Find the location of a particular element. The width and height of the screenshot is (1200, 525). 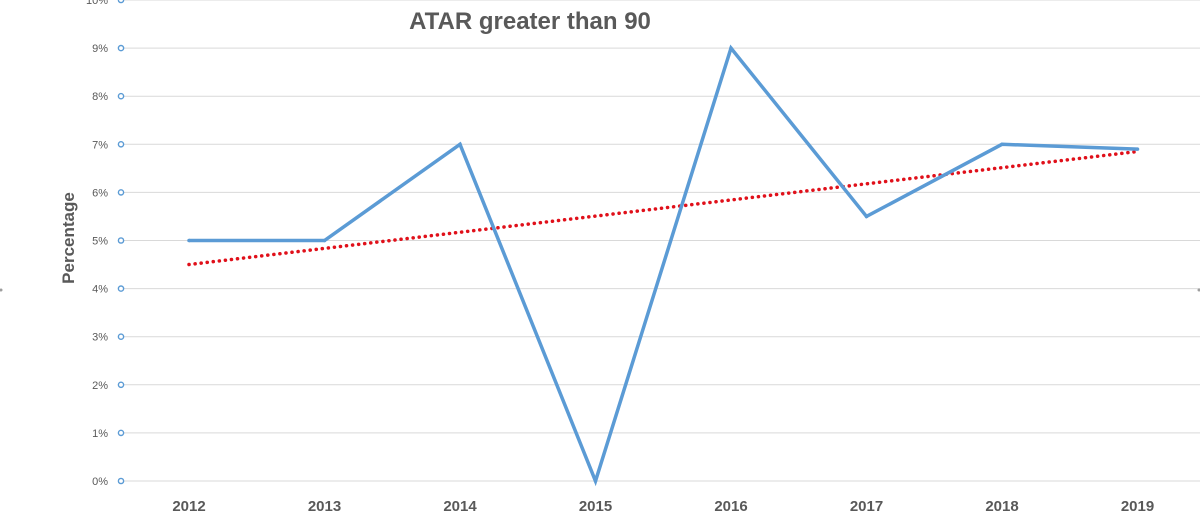

chart-title: ATAR greater than 90 is located at coordinates (530, 21).